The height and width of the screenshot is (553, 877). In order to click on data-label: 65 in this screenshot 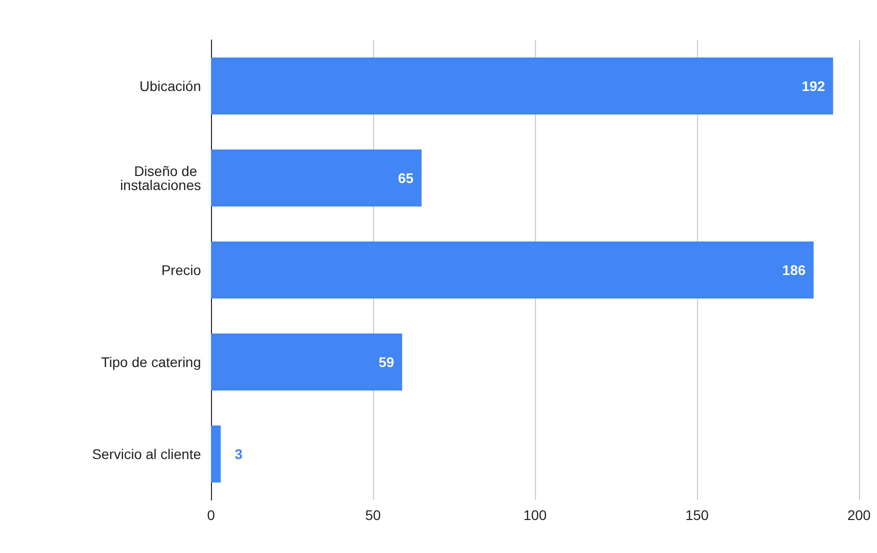, I will do `click(406, 178)`.